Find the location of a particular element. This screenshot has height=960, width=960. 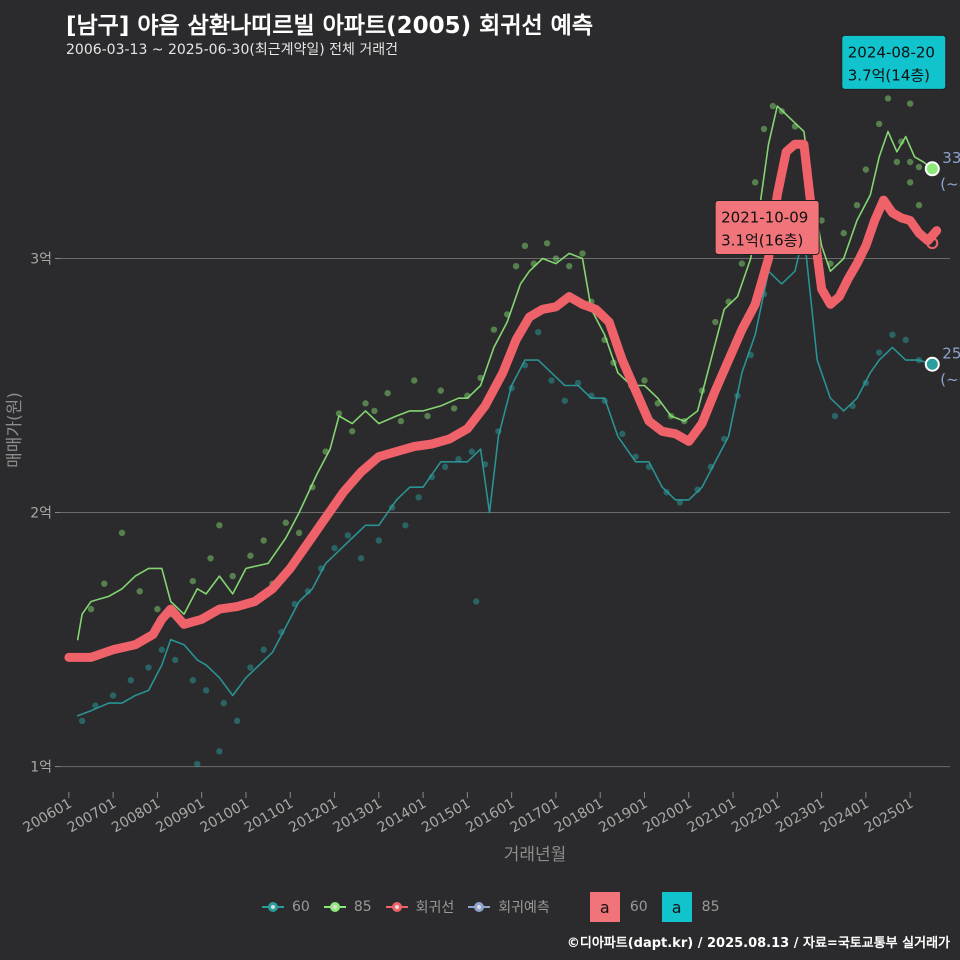

x-tick-label: 202501 is located at coordinates (889, 816).